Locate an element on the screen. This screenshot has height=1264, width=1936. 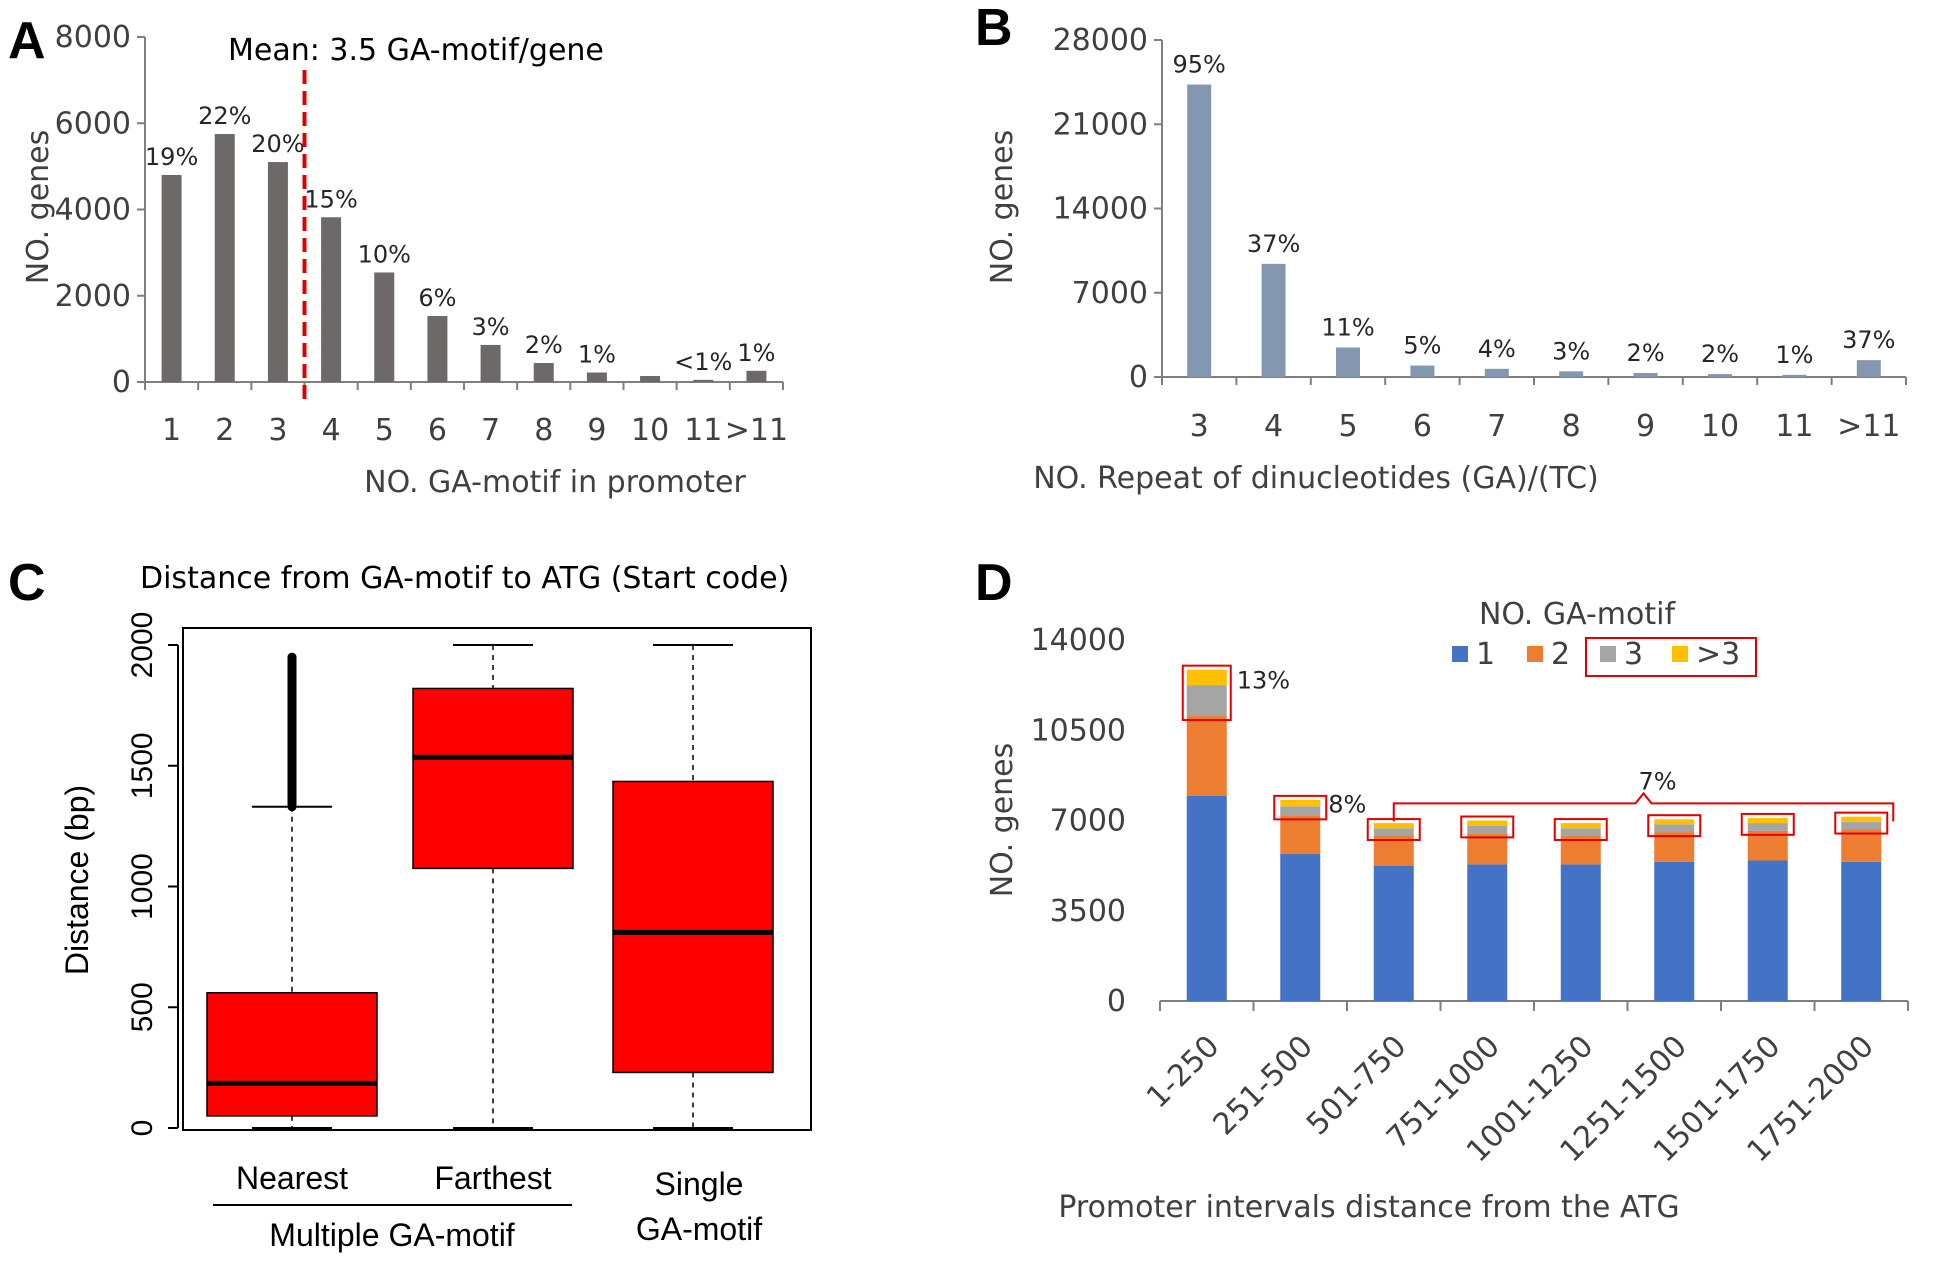
panel-b-x-tick-label: 4 is located at coordinates (1273, 426).